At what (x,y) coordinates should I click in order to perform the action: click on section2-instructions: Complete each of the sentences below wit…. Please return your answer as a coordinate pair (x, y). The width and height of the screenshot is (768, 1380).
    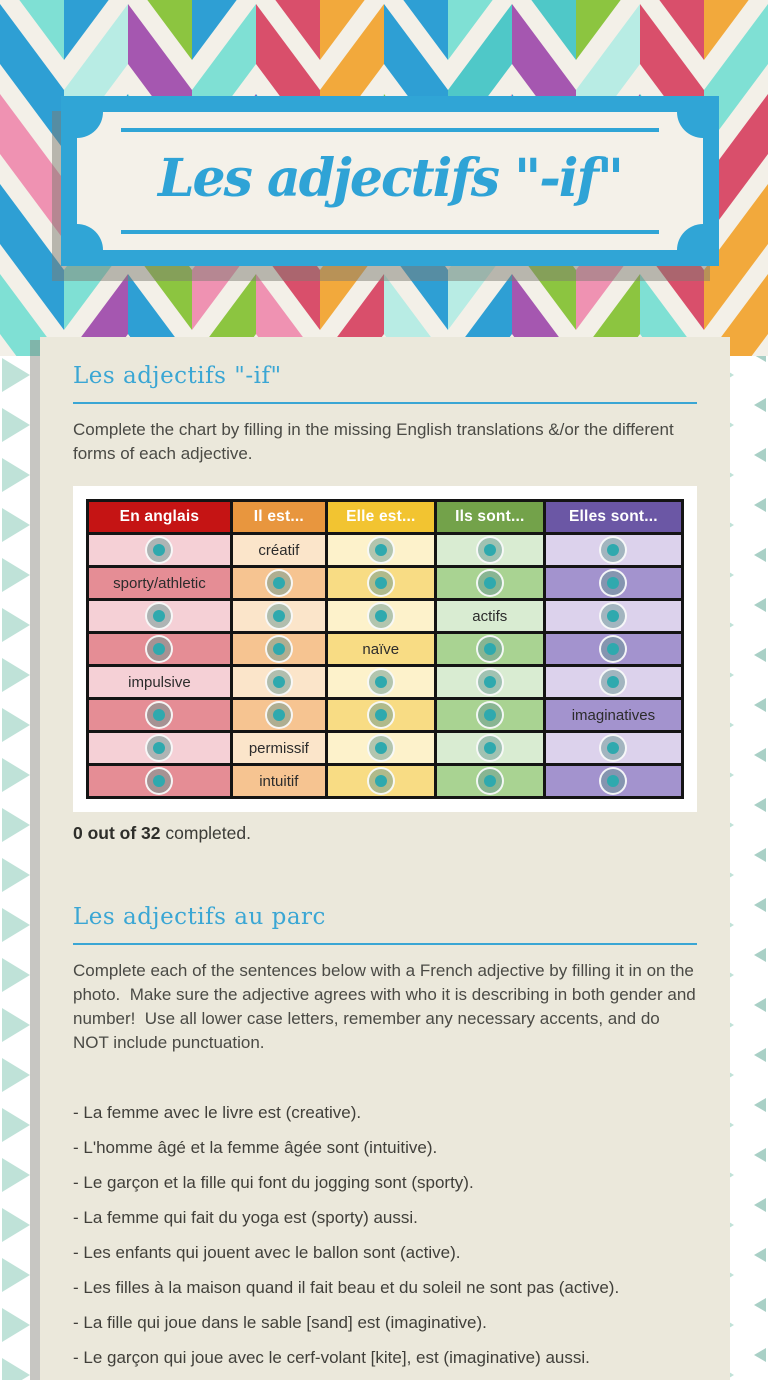
    Looking at the image, I should click on (387, 1006).